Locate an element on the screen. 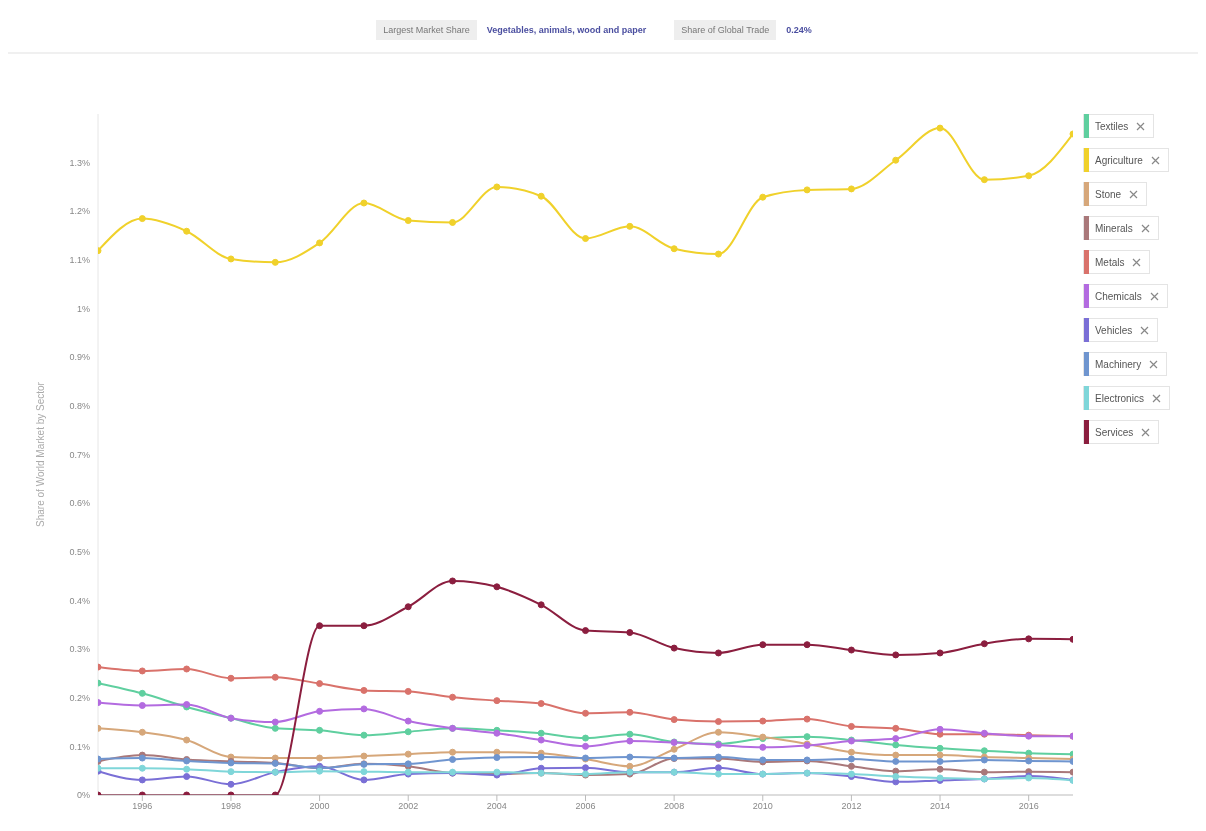 Image resolution: width=1206 pixels, height=831 pixels. y-tick-label: 0.6% is located at coordinates (79, 503).